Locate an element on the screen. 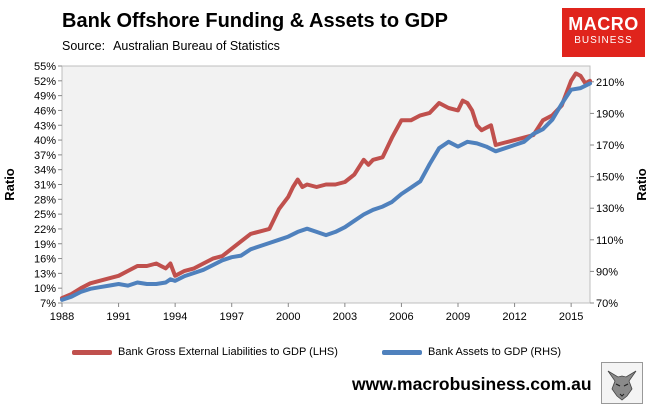 This screenshot has height=409, width=660. y-left-tick-label: 40% is located at coordinates (45, 141).